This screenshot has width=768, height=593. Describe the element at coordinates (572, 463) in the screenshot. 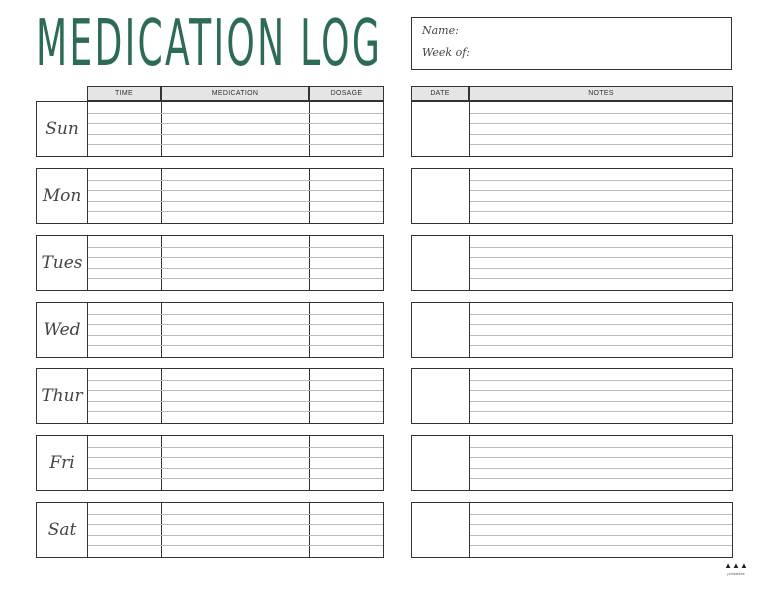

I see `notes-block-fri` at that location.